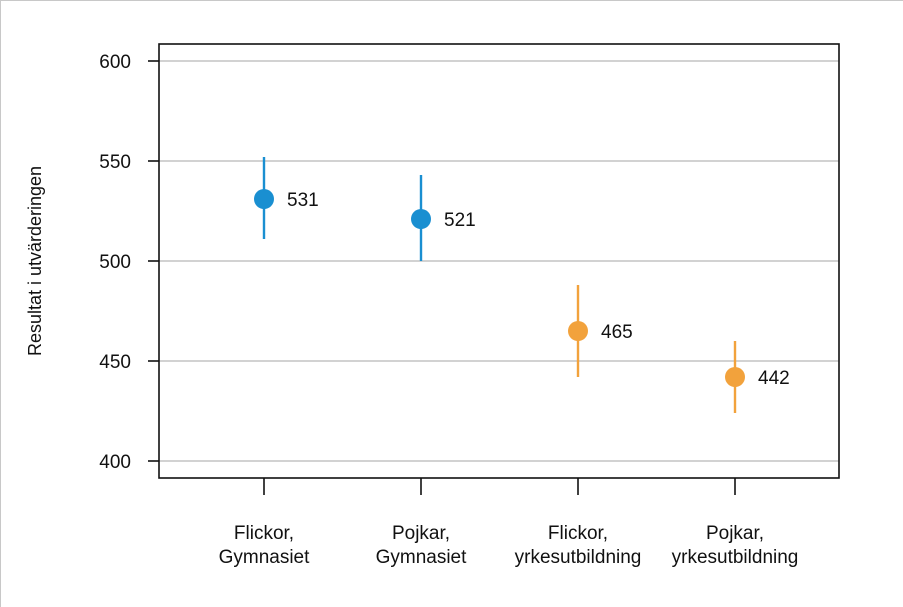  I want to click on x-tick-label: Pojkar, Gymnasiet, so click(422, 545).